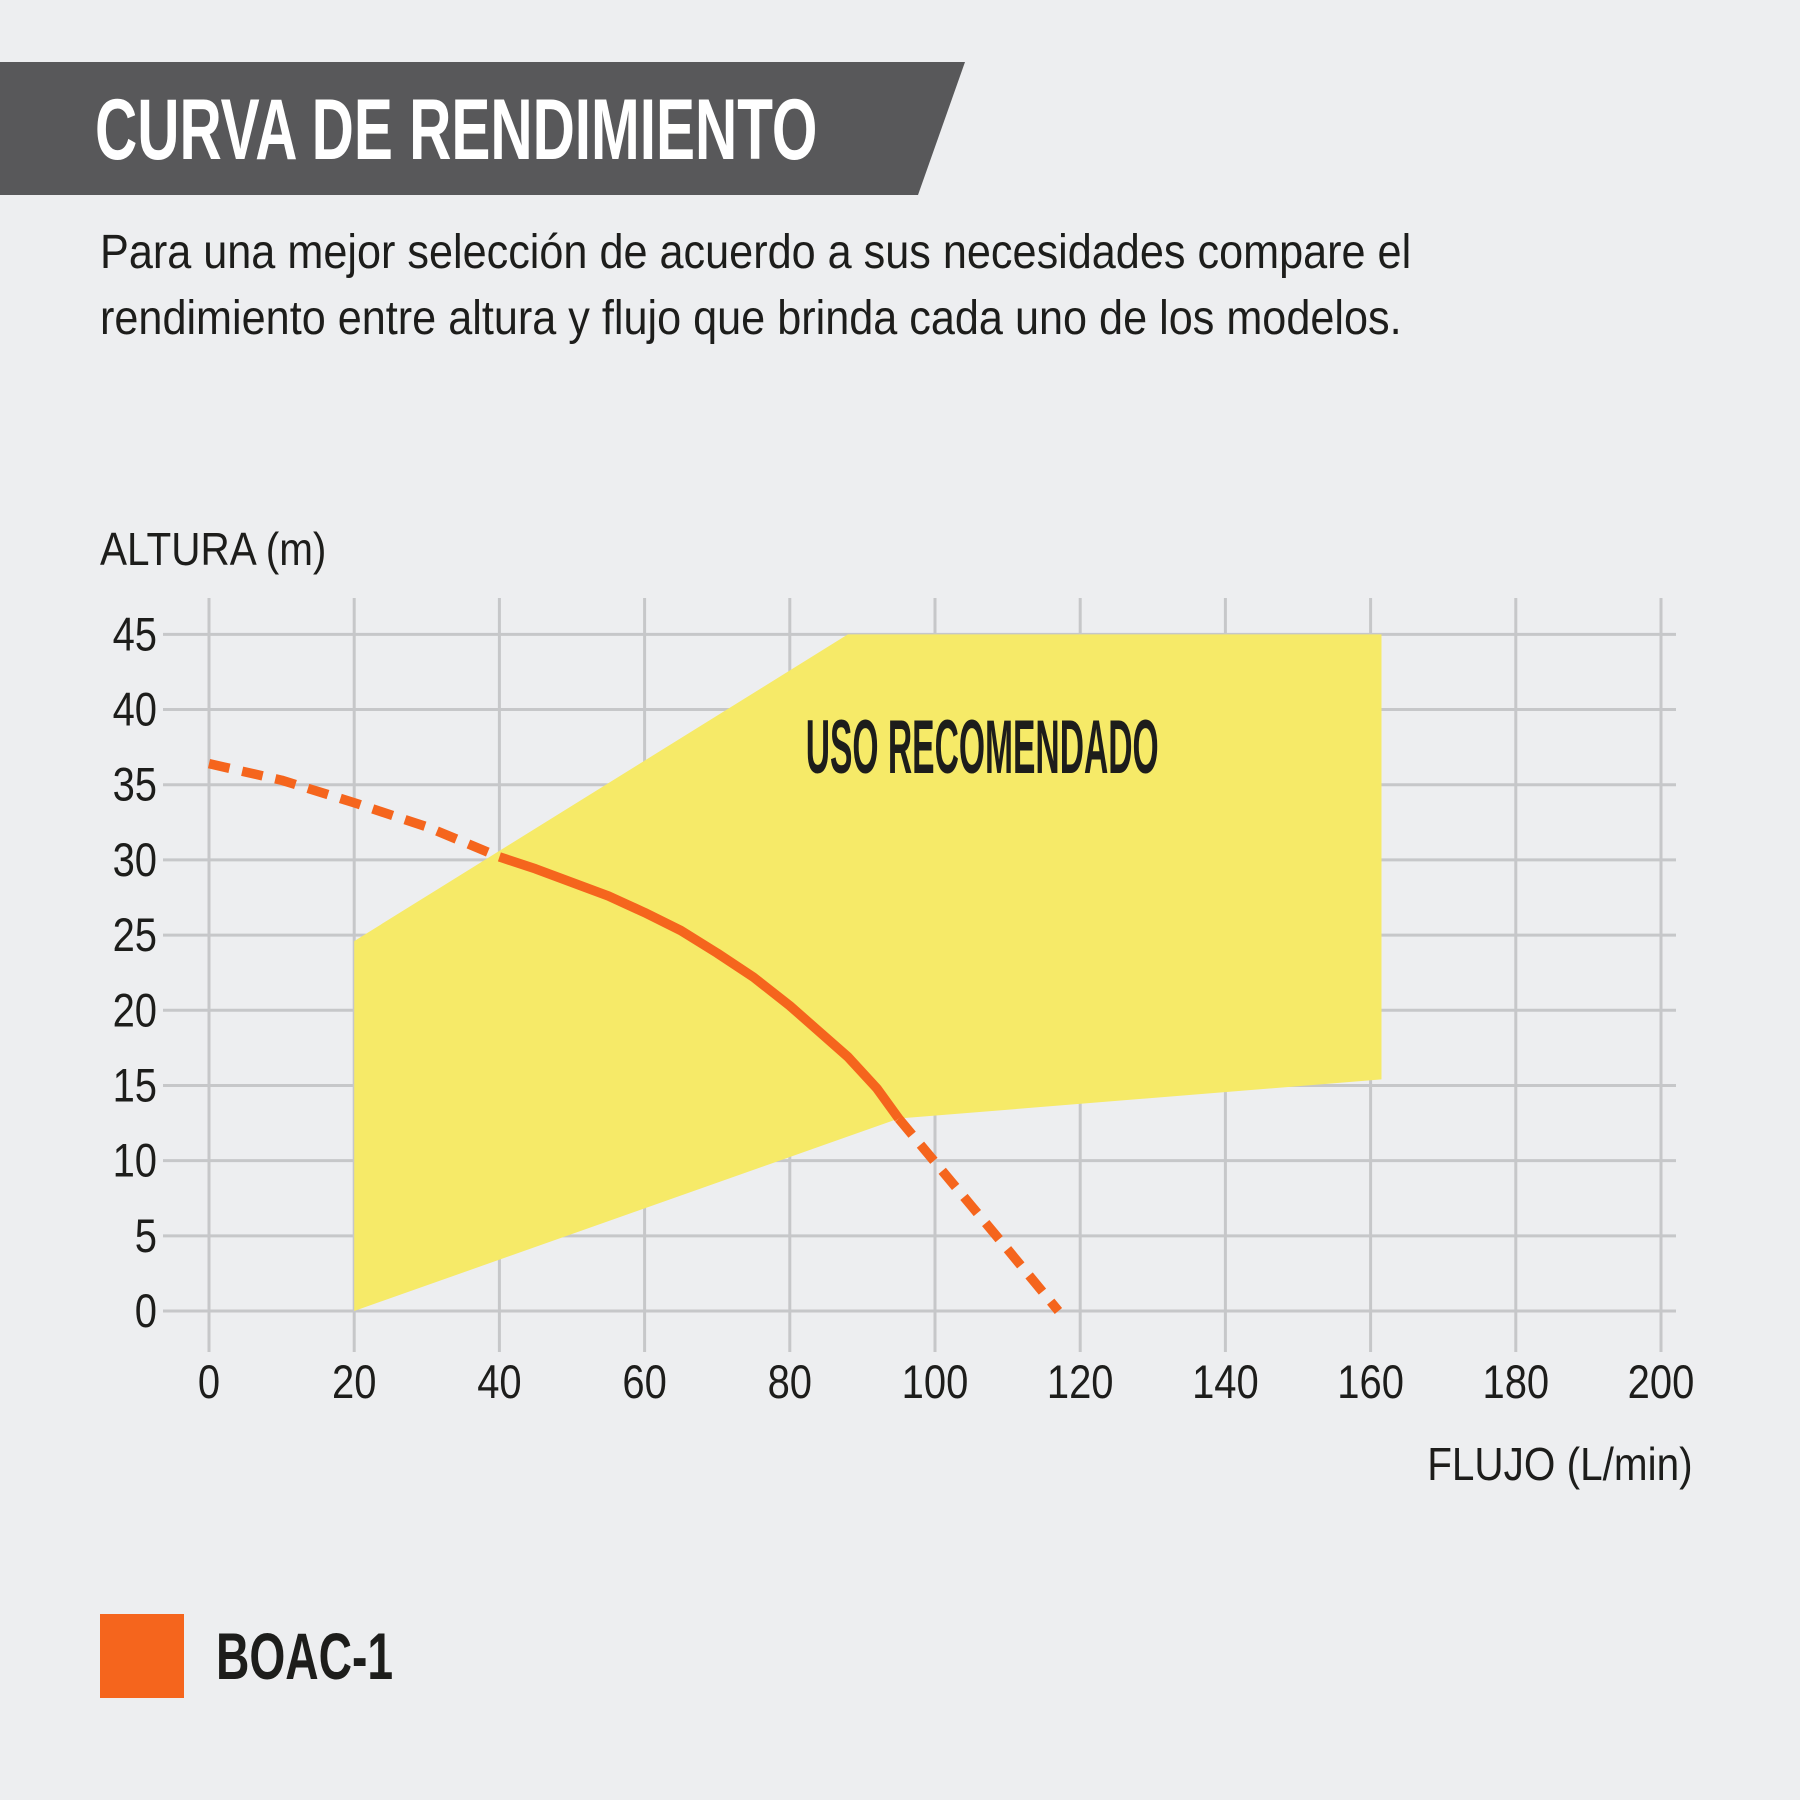  Describe the element at coordinates (1080, 1383) in the screenshot. I see `x-tick-label: 120` at that location.